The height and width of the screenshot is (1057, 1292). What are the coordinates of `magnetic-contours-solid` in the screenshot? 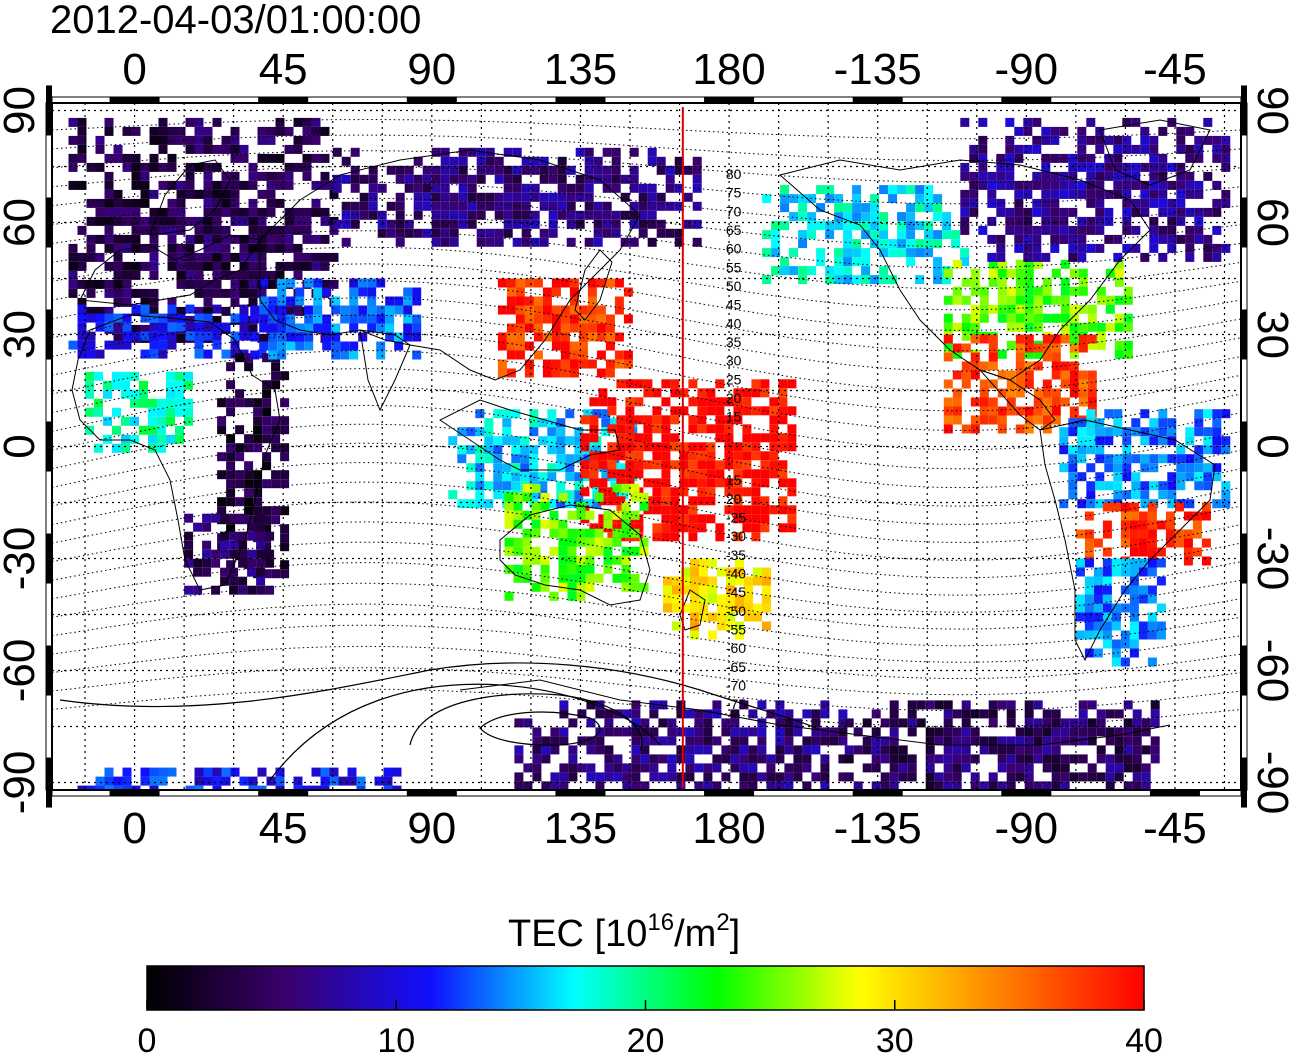 It's located at (440, 721).